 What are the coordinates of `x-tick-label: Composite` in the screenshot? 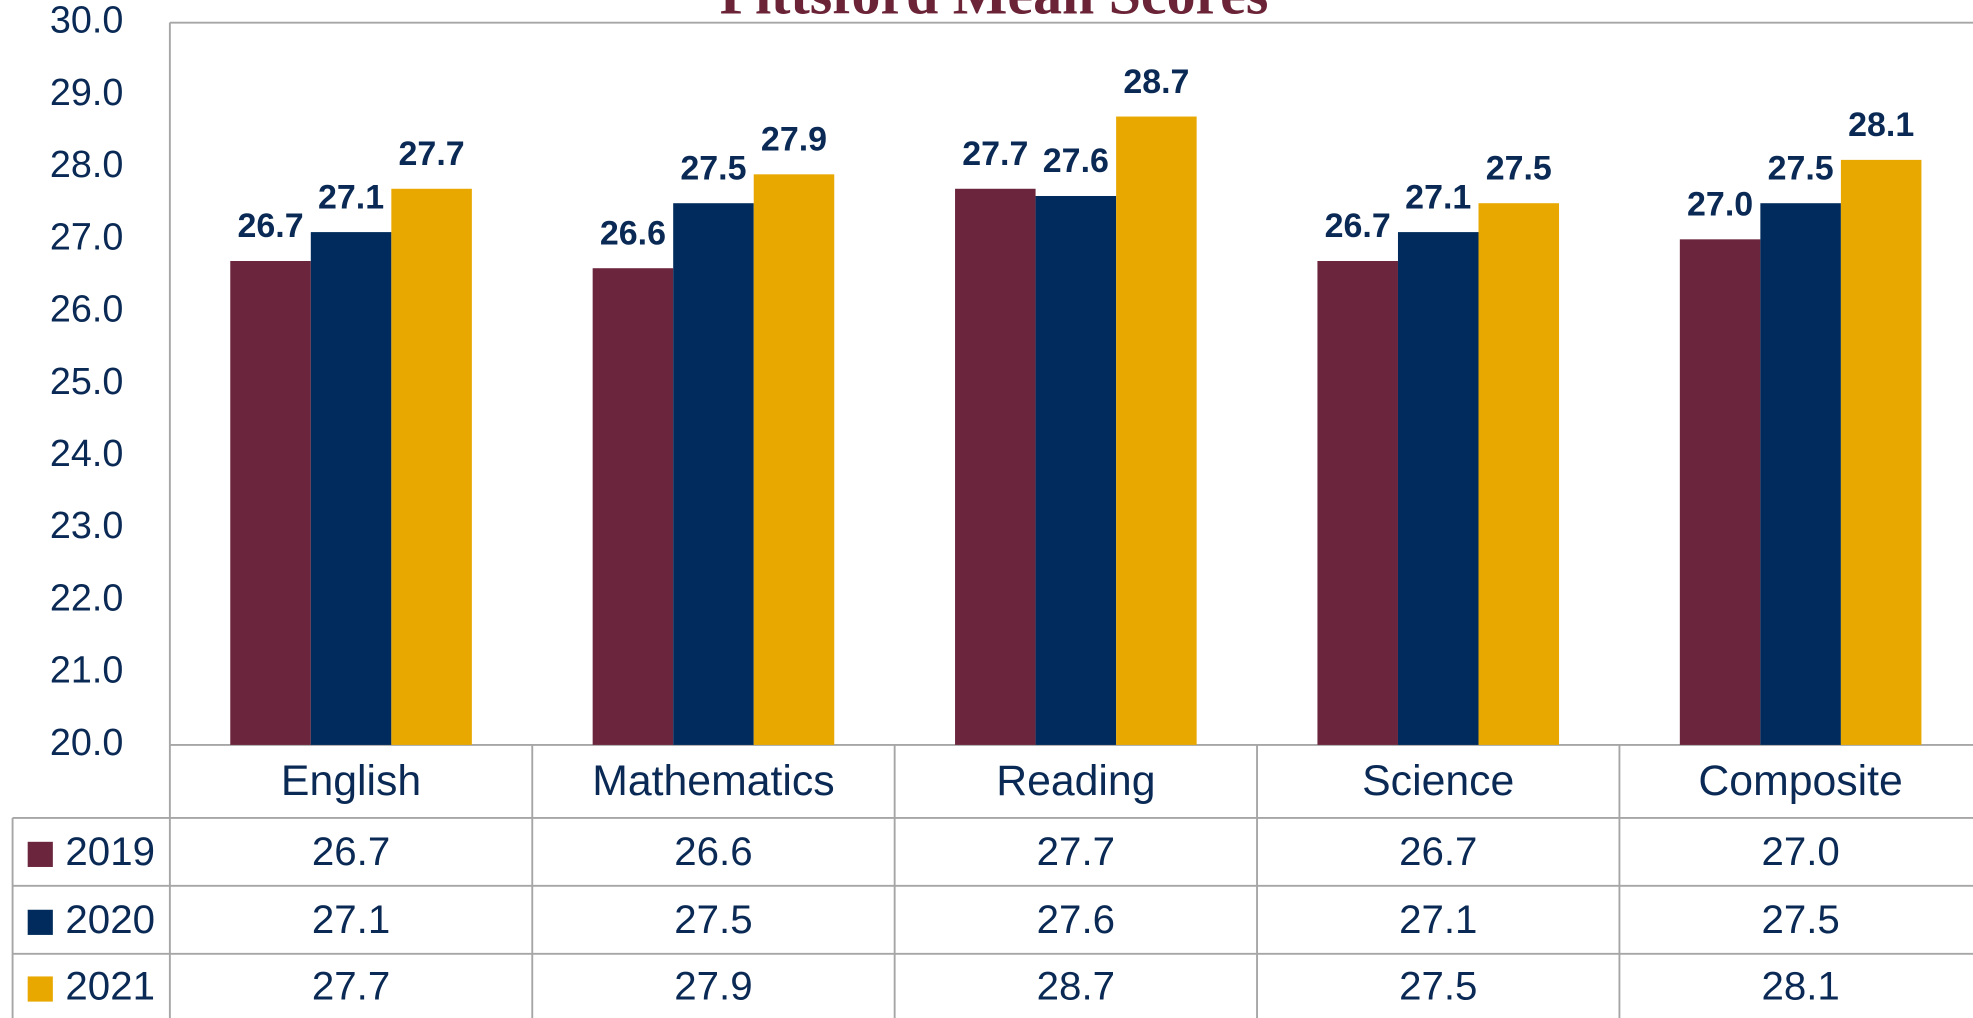 It's located at (1800, 781).